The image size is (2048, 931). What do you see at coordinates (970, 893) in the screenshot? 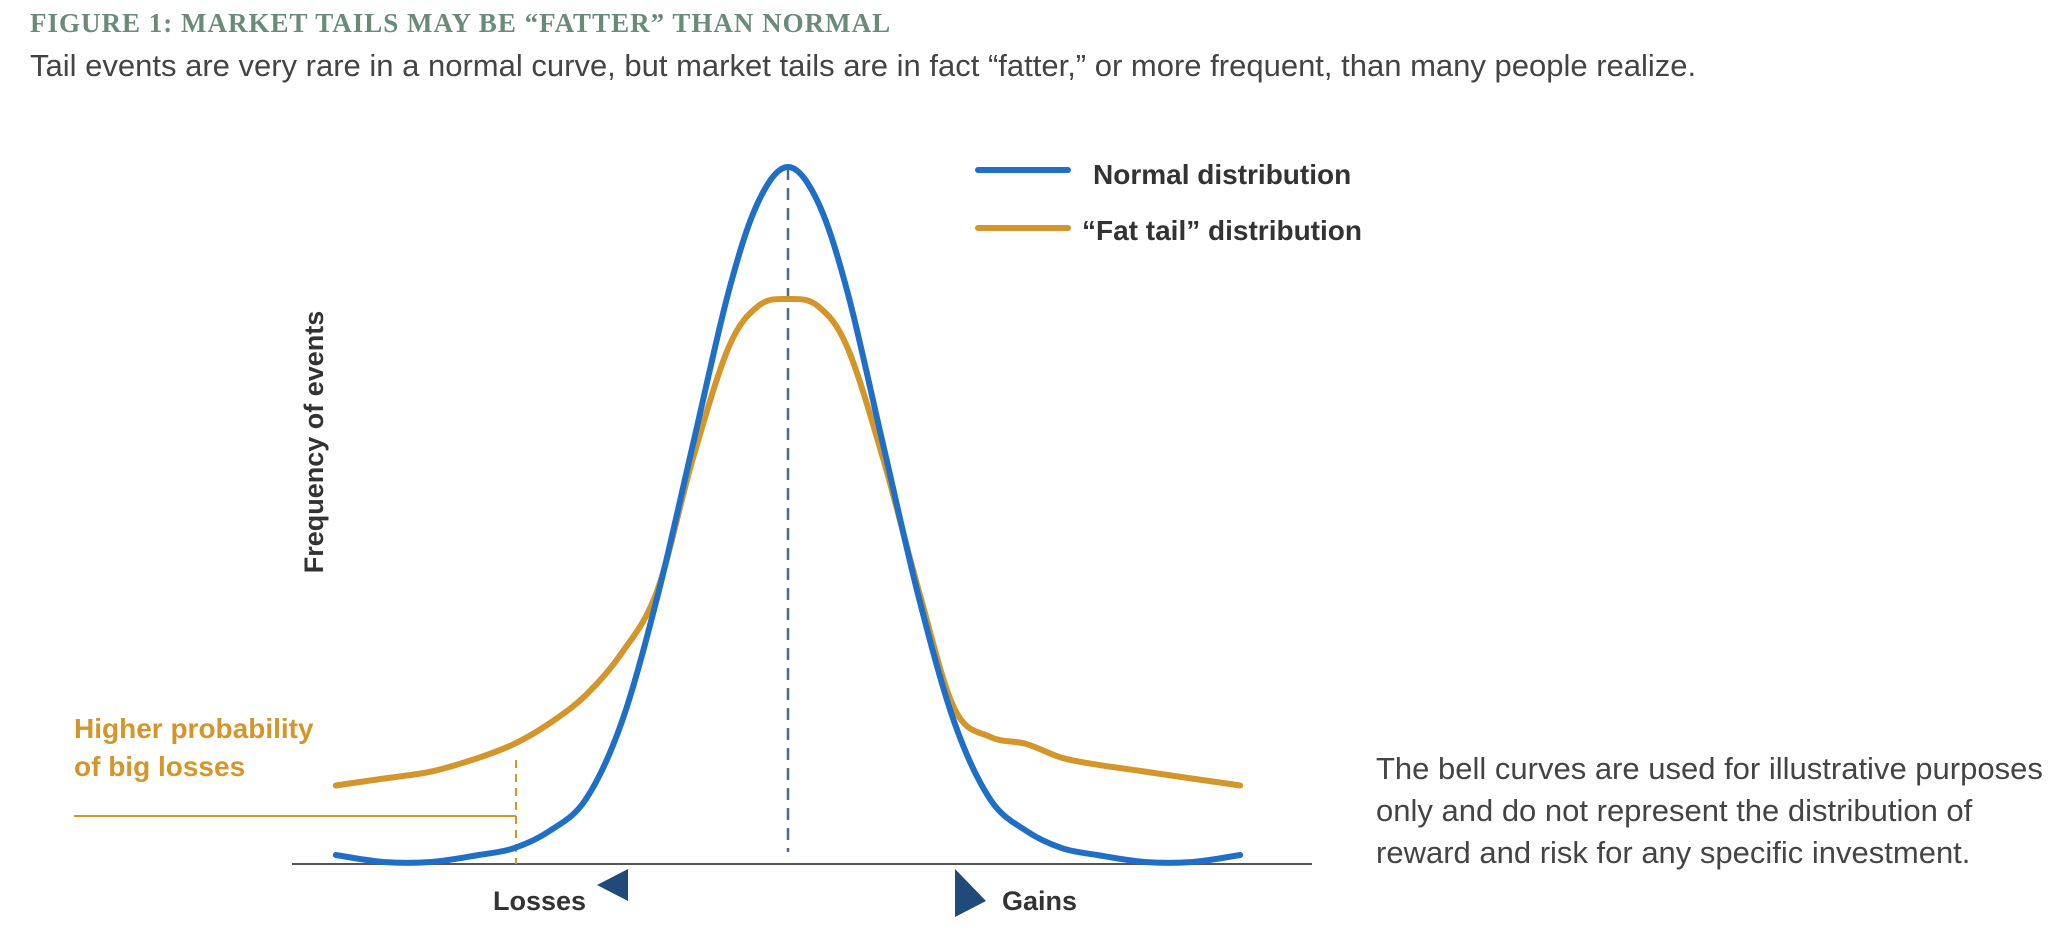
I see `arrow-right-icon` at bounding box center [970, 893].